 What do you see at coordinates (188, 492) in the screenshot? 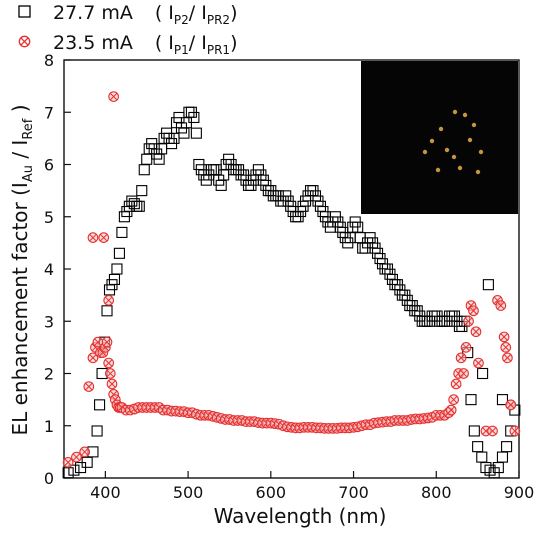
I see `x-tick-label: 500` at bounding box center [188, 492].